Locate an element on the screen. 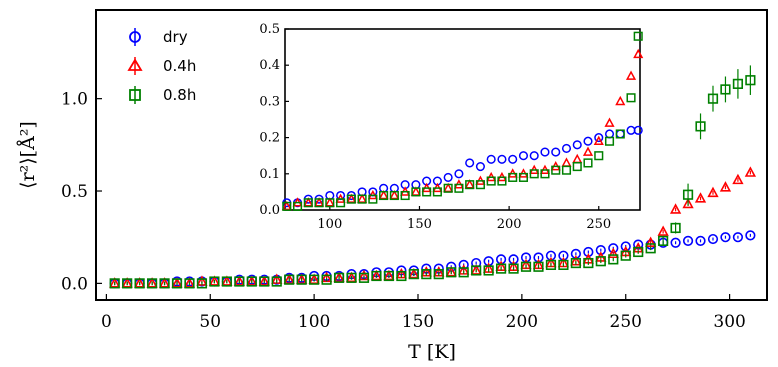 Image resolution: width=778 pixels, height=367 pixels. inset-y-tick-label: 0.4 is located at coordinates (269, 65).